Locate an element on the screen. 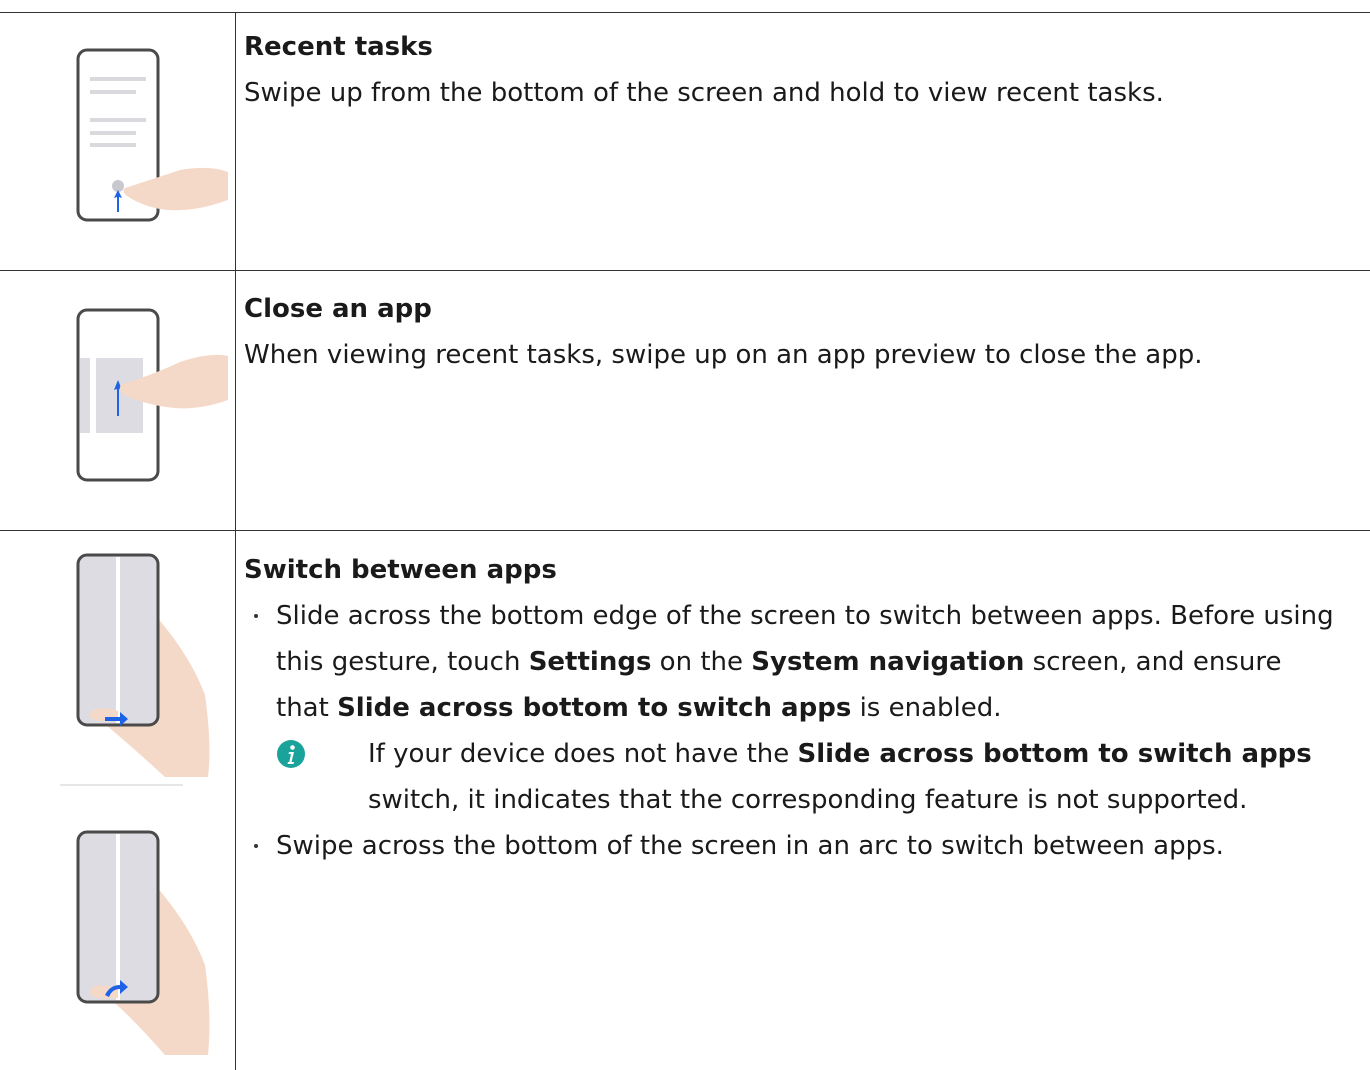 The image size is (1370, 1070). text-run: If your device does not have the is located at coordinates (583, 754).